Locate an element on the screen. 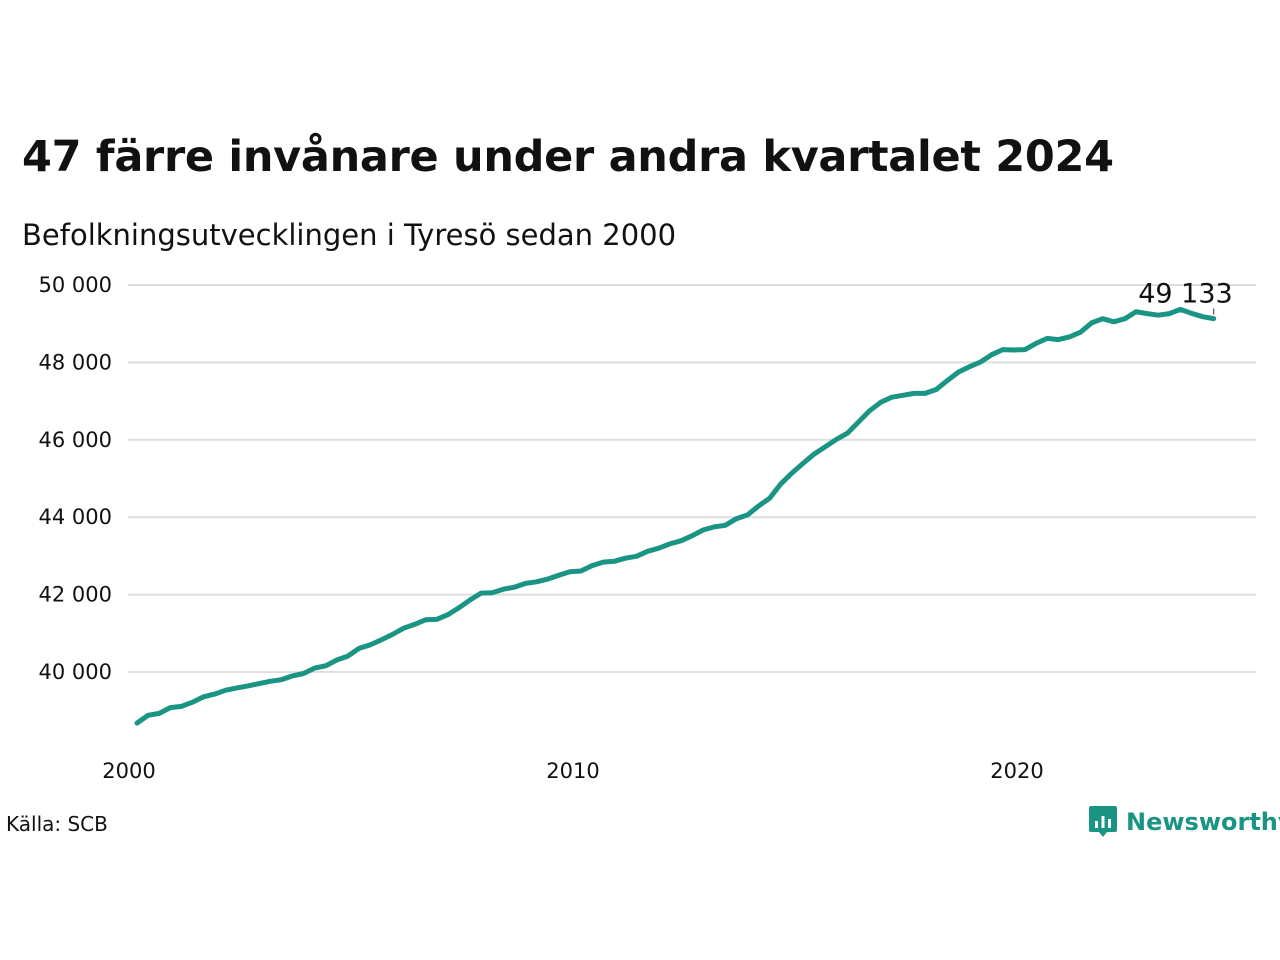 This screenshot has height=960, width=1280. x-tick-label: 2020 is located at coordinates (1016, 771).